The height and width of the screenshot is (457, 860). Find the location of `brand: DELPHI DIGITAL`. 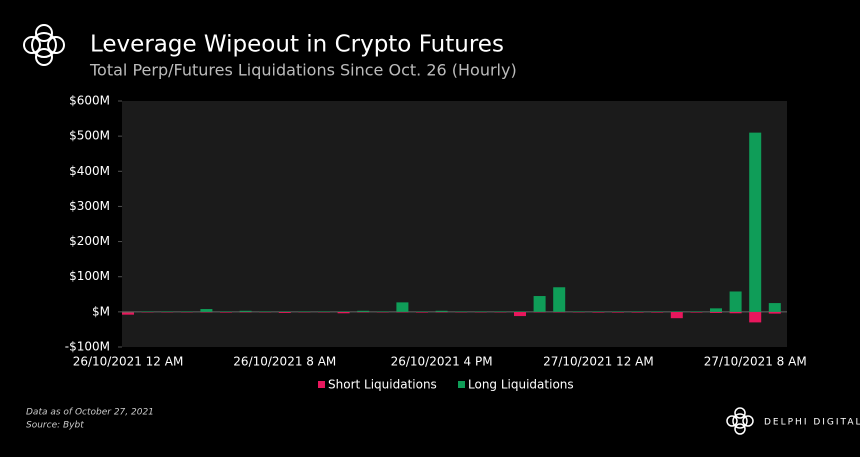

brand: DELPHI DIGITAL is located at coordinates (812, 423).